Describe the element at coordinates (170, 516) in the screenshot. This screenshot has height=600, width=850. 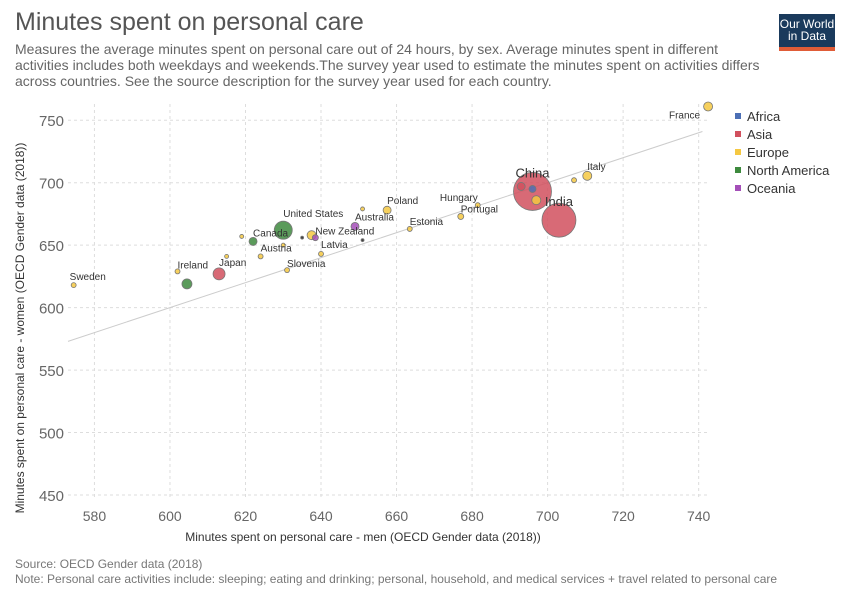
I see `x-tick-label: 600` at that location.